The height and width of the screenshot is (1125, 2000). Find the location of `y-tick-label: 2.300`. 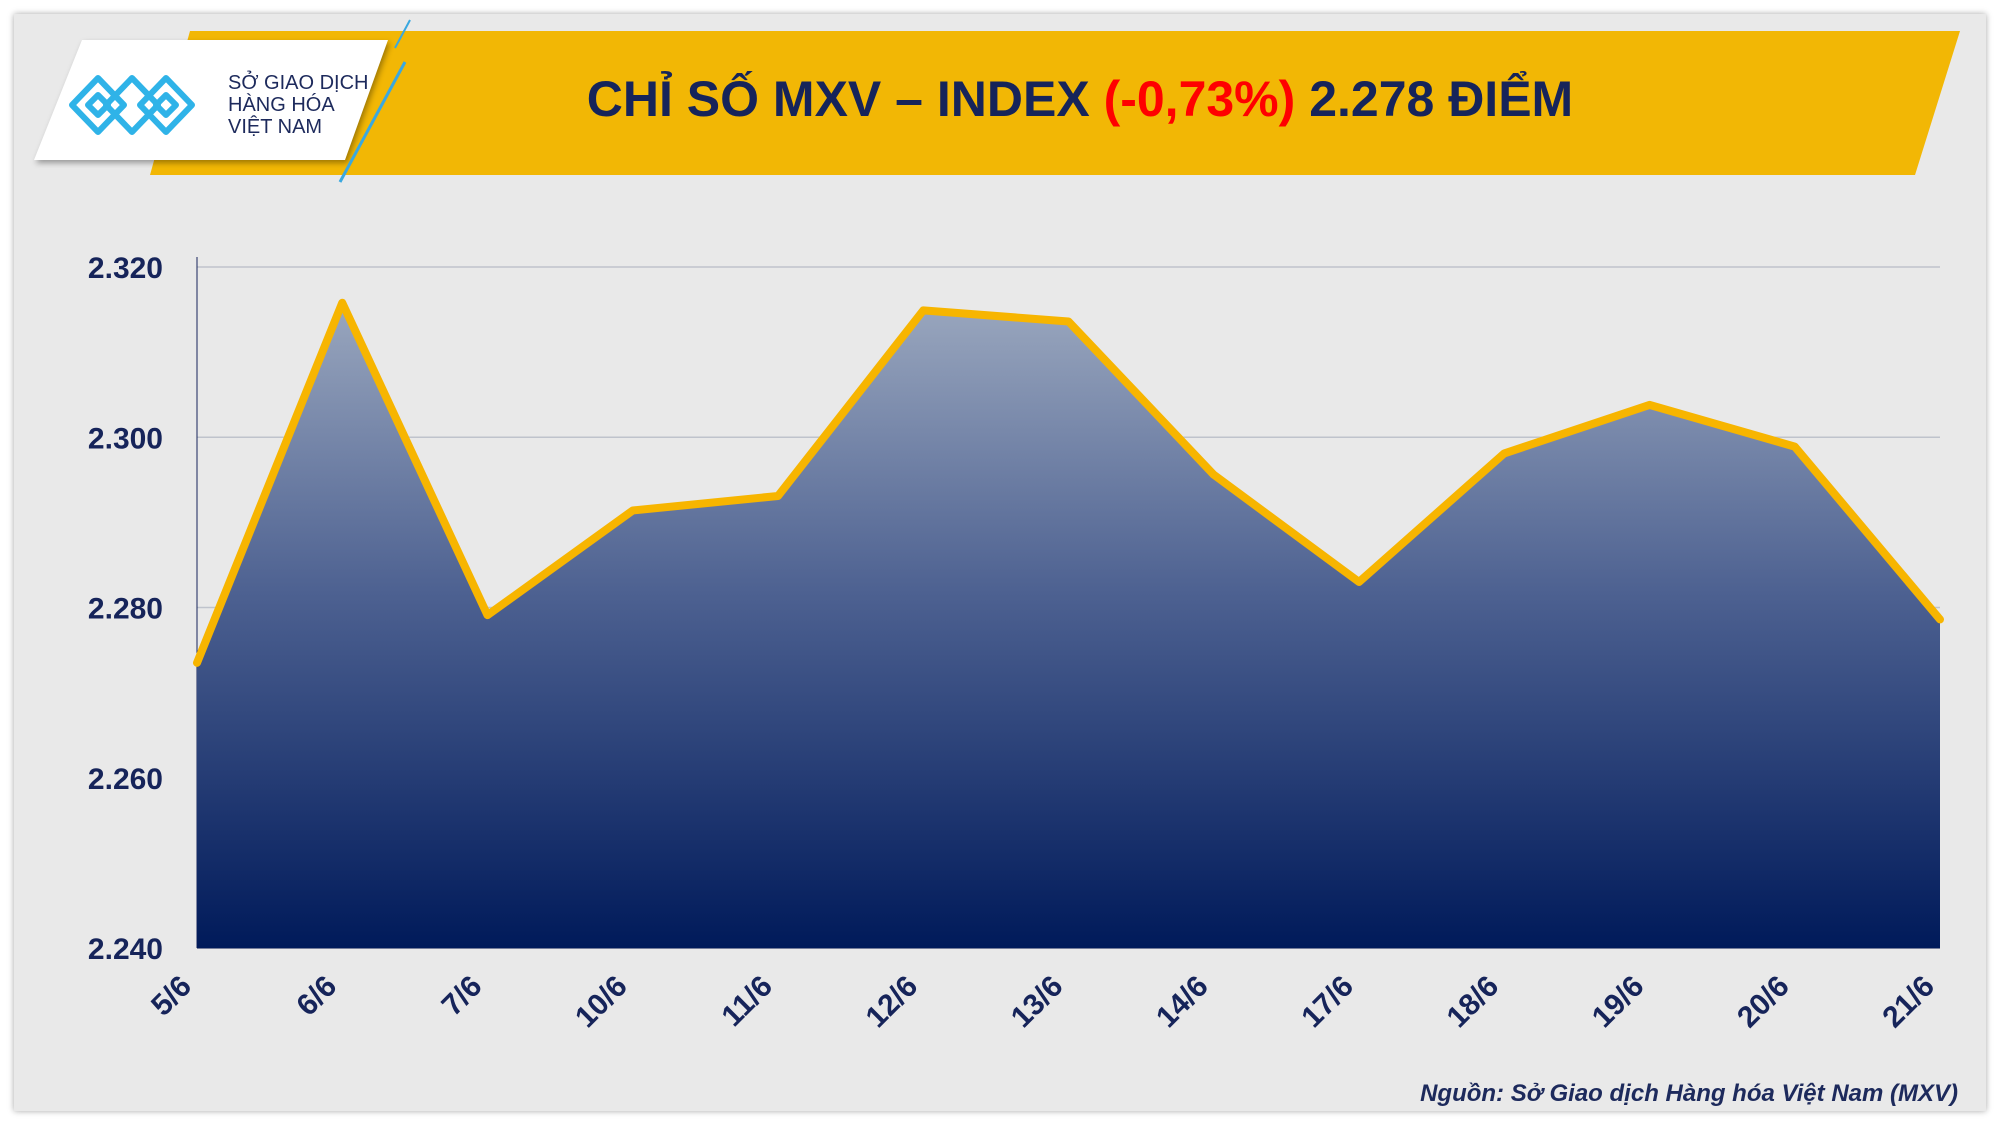

y-tick-label: 2.300 is located at coordinates (125, 438).